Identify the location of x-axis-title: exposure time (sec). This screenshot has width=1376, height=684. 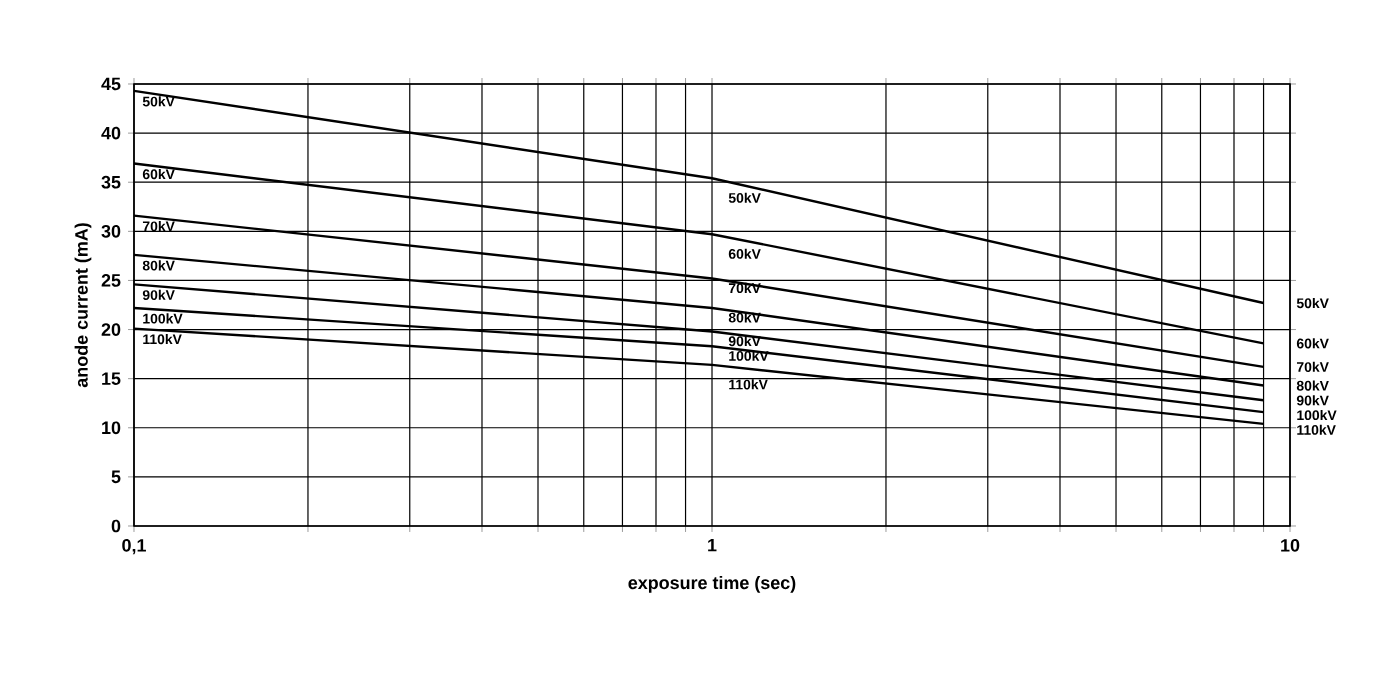
(712, 584).